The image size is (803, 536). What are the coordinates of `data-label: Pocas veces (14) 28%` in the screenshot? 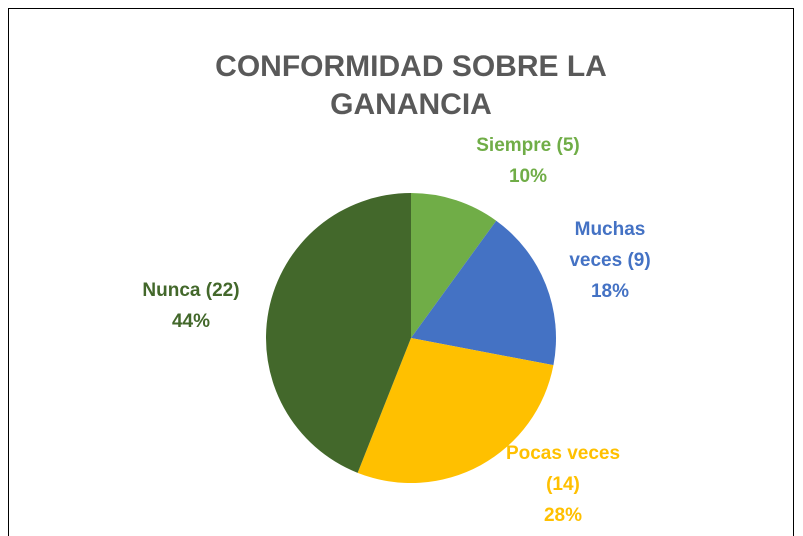 It's located at (563, 484).